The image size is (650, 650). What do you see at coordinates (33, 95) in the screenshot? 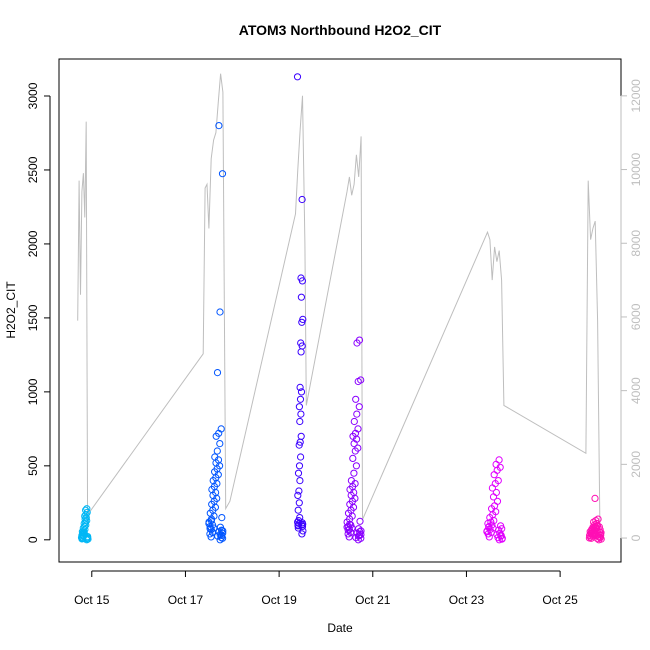
I see `y-tick-label-left: 3000` at bounding box center [33, 95].